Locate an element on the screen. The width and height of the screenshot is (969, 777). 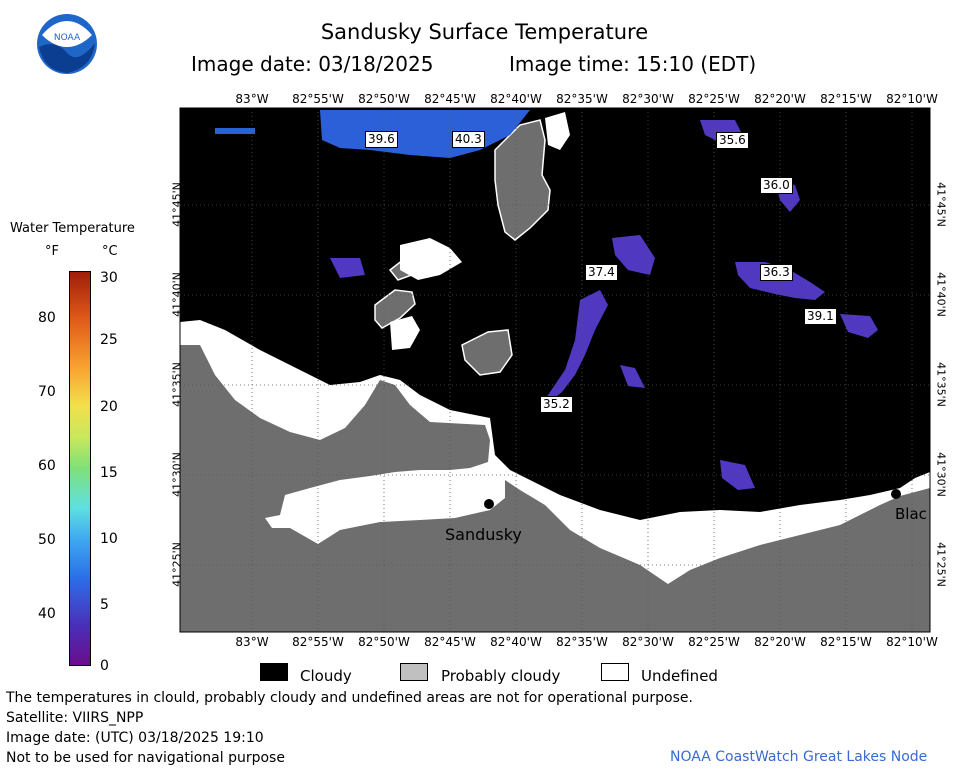
lon-tick-bottom: 82°10'W is located at coordinates (912, 642).